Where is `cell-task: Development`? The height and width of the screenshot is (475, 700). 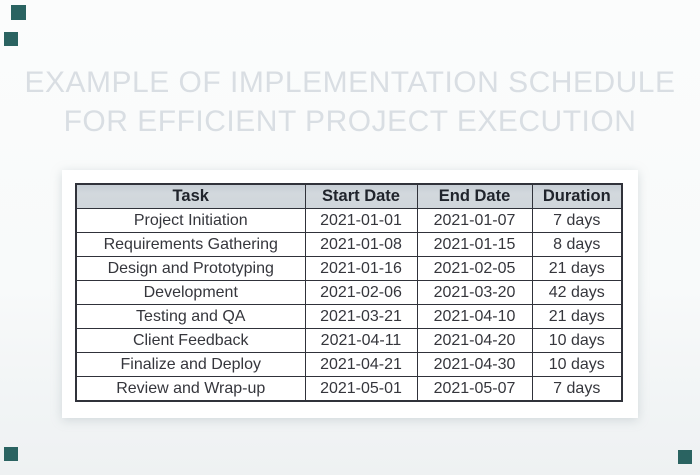
cell-task: Development is located at coordinates (190, 292).